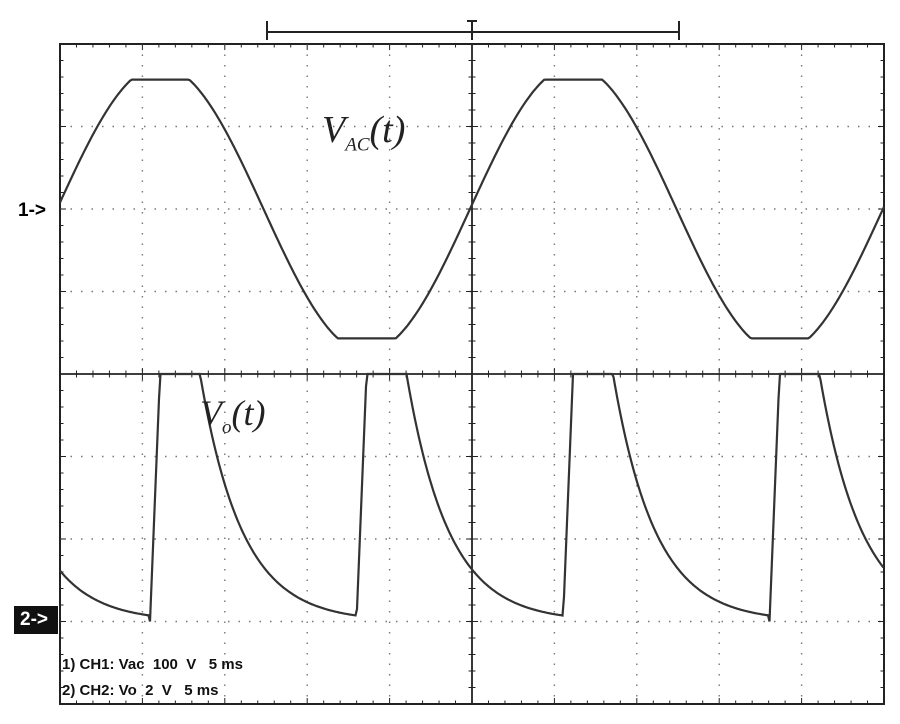  I want to click on vo-label-arg: (t), so click(248, 413).